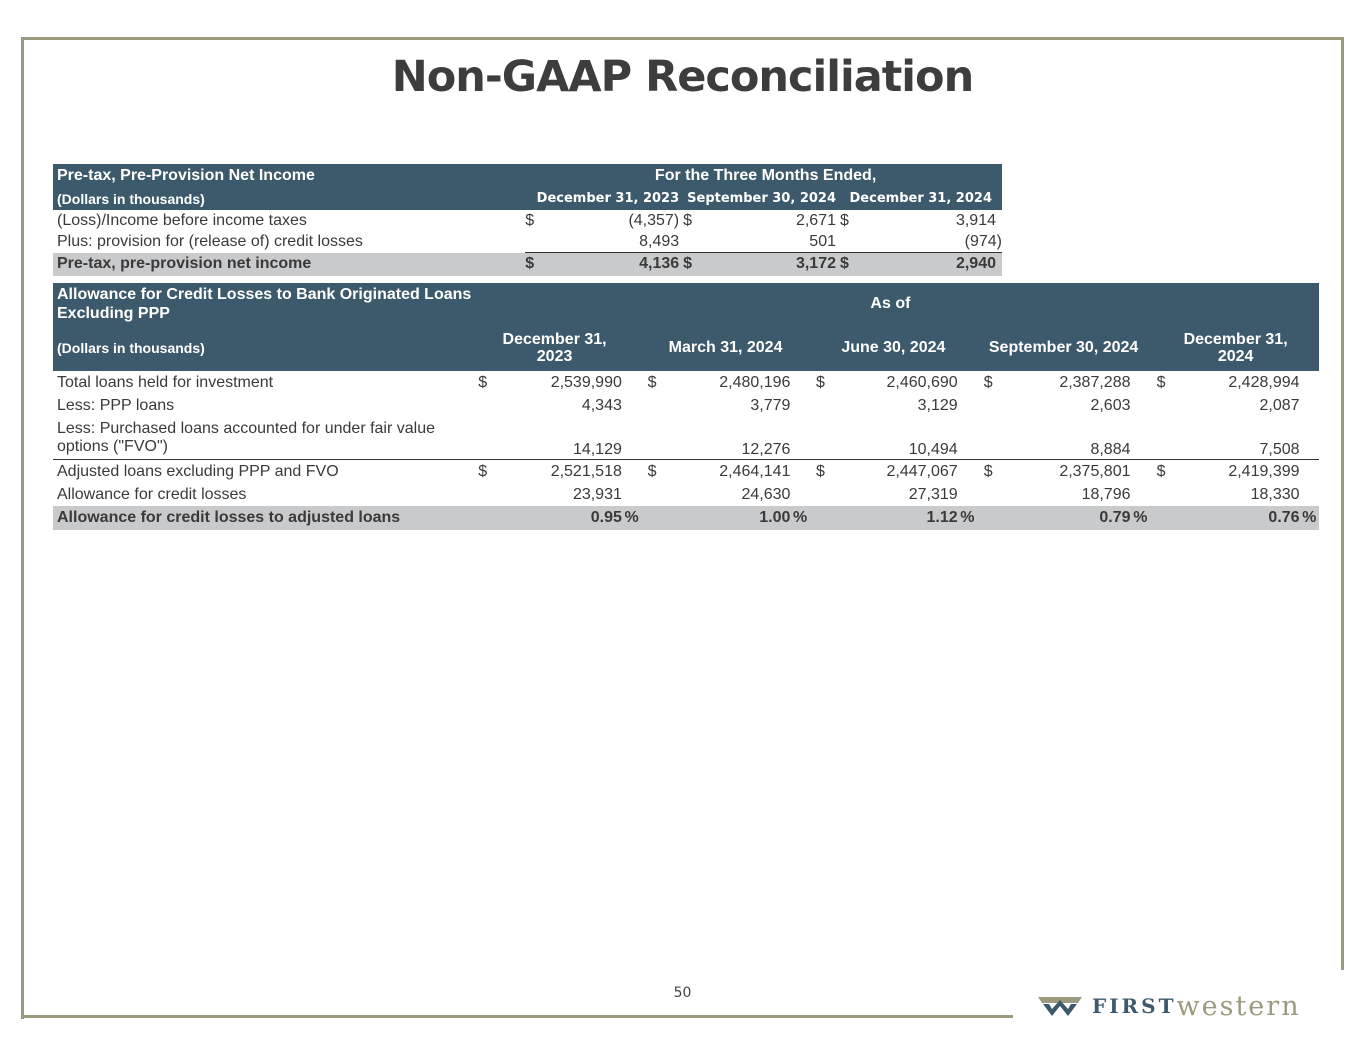  I want to click on row-label: Less: PPP loans, so click(116, 405).